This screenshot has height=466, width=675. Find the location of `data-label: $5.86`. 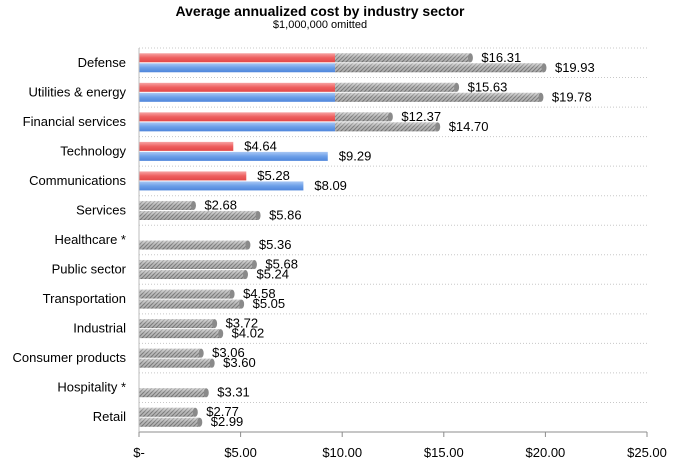

data-label: $5.86 is located at coordinates (285, 214).